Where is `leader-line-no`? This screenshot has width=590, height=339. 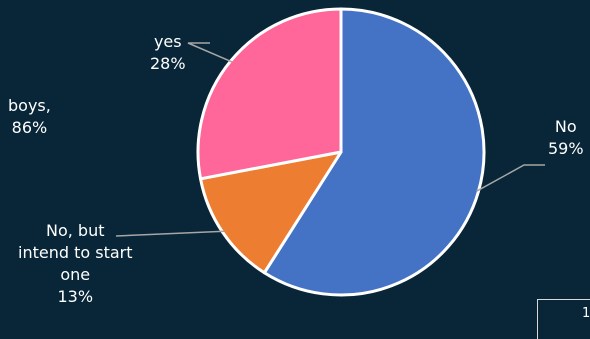
leader-line-no is located at coordinates (510, 178).